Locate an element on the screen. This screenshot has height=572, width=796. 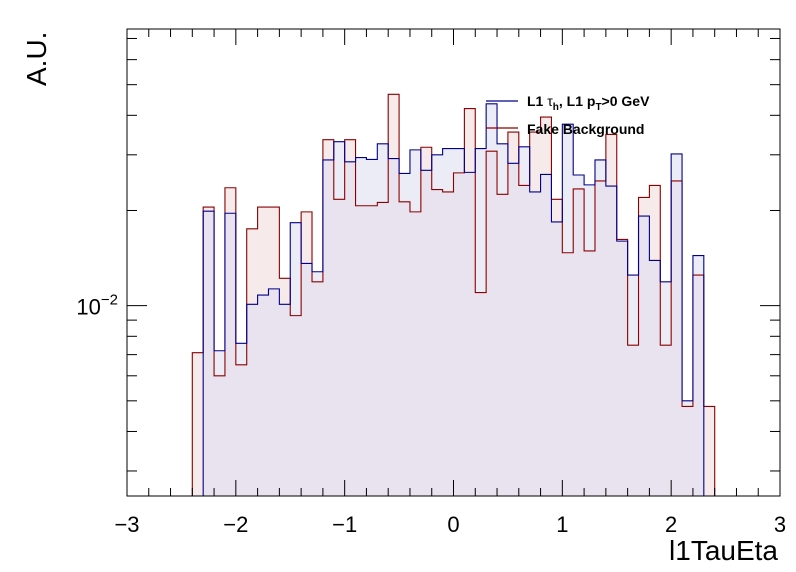
x-tick-label: 1 is located at coordinates (562, 524).